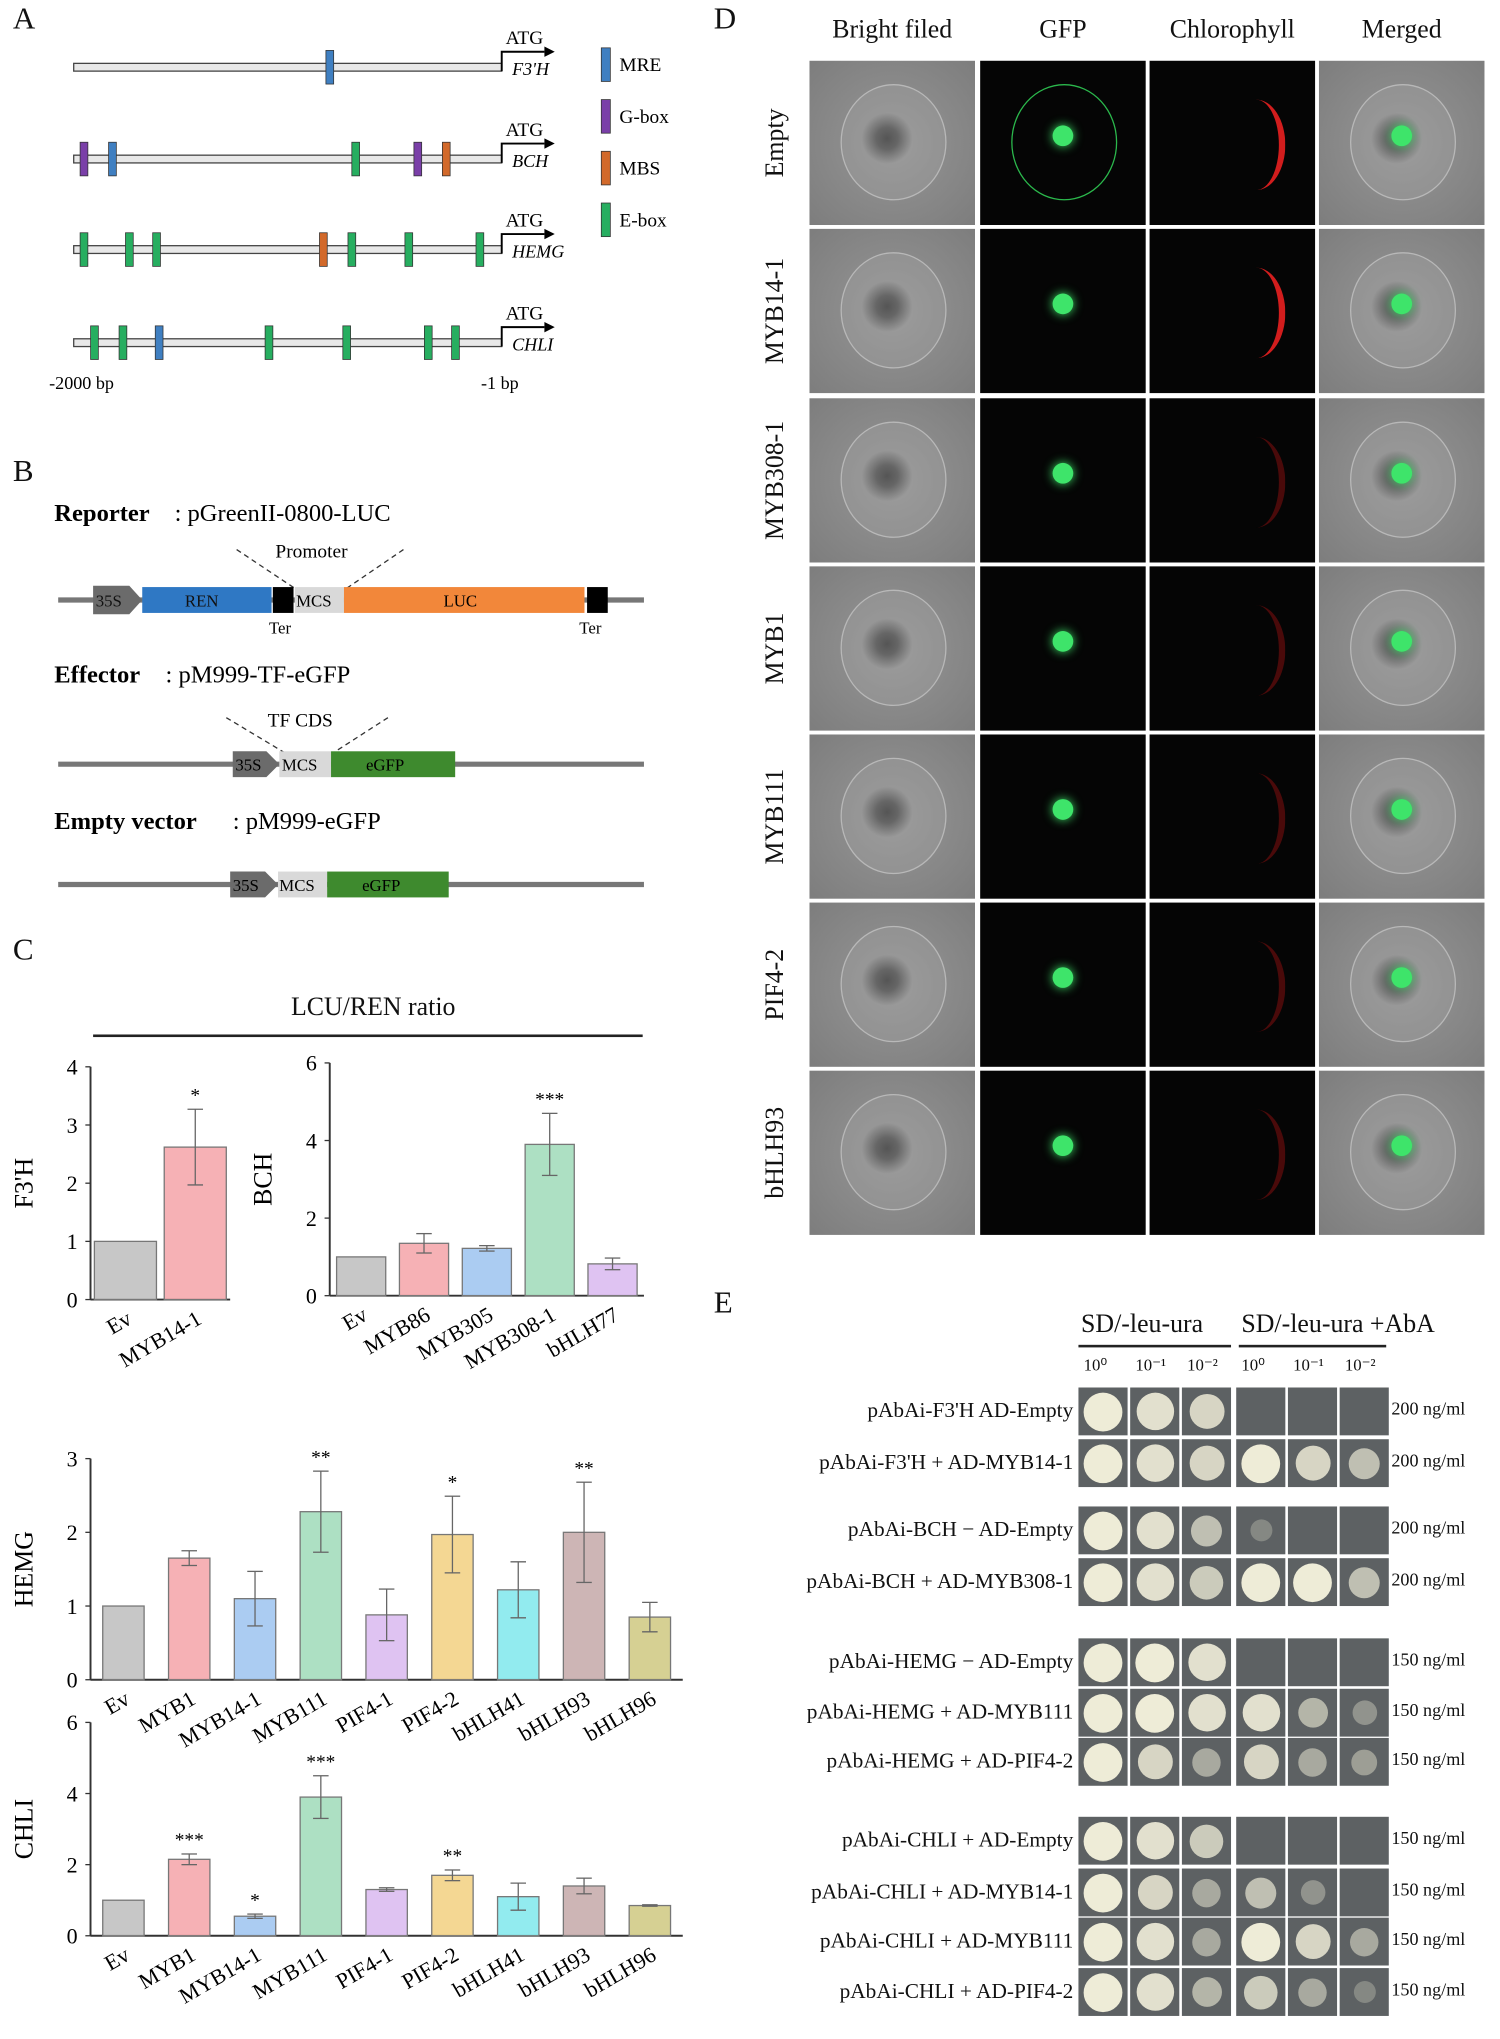 This screenshot has width=1500, height=2039. Describe the element at coordinates (1428, 1462) in the screenshot. I see `aba-concentration: 200 ng/ml` at that location.